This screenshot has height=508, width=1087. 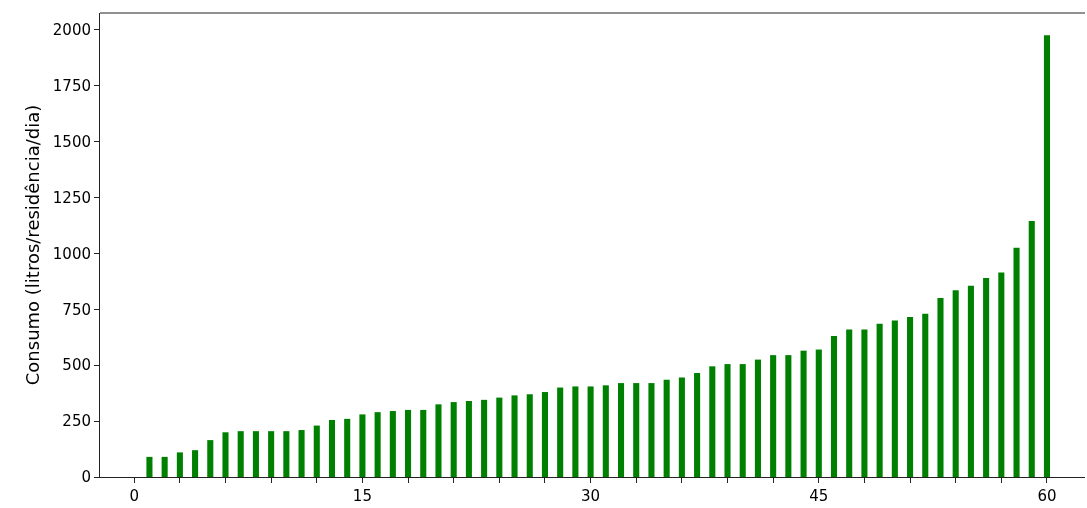 I want to click on x-tick-label: 0, so click(x=134, y=496).